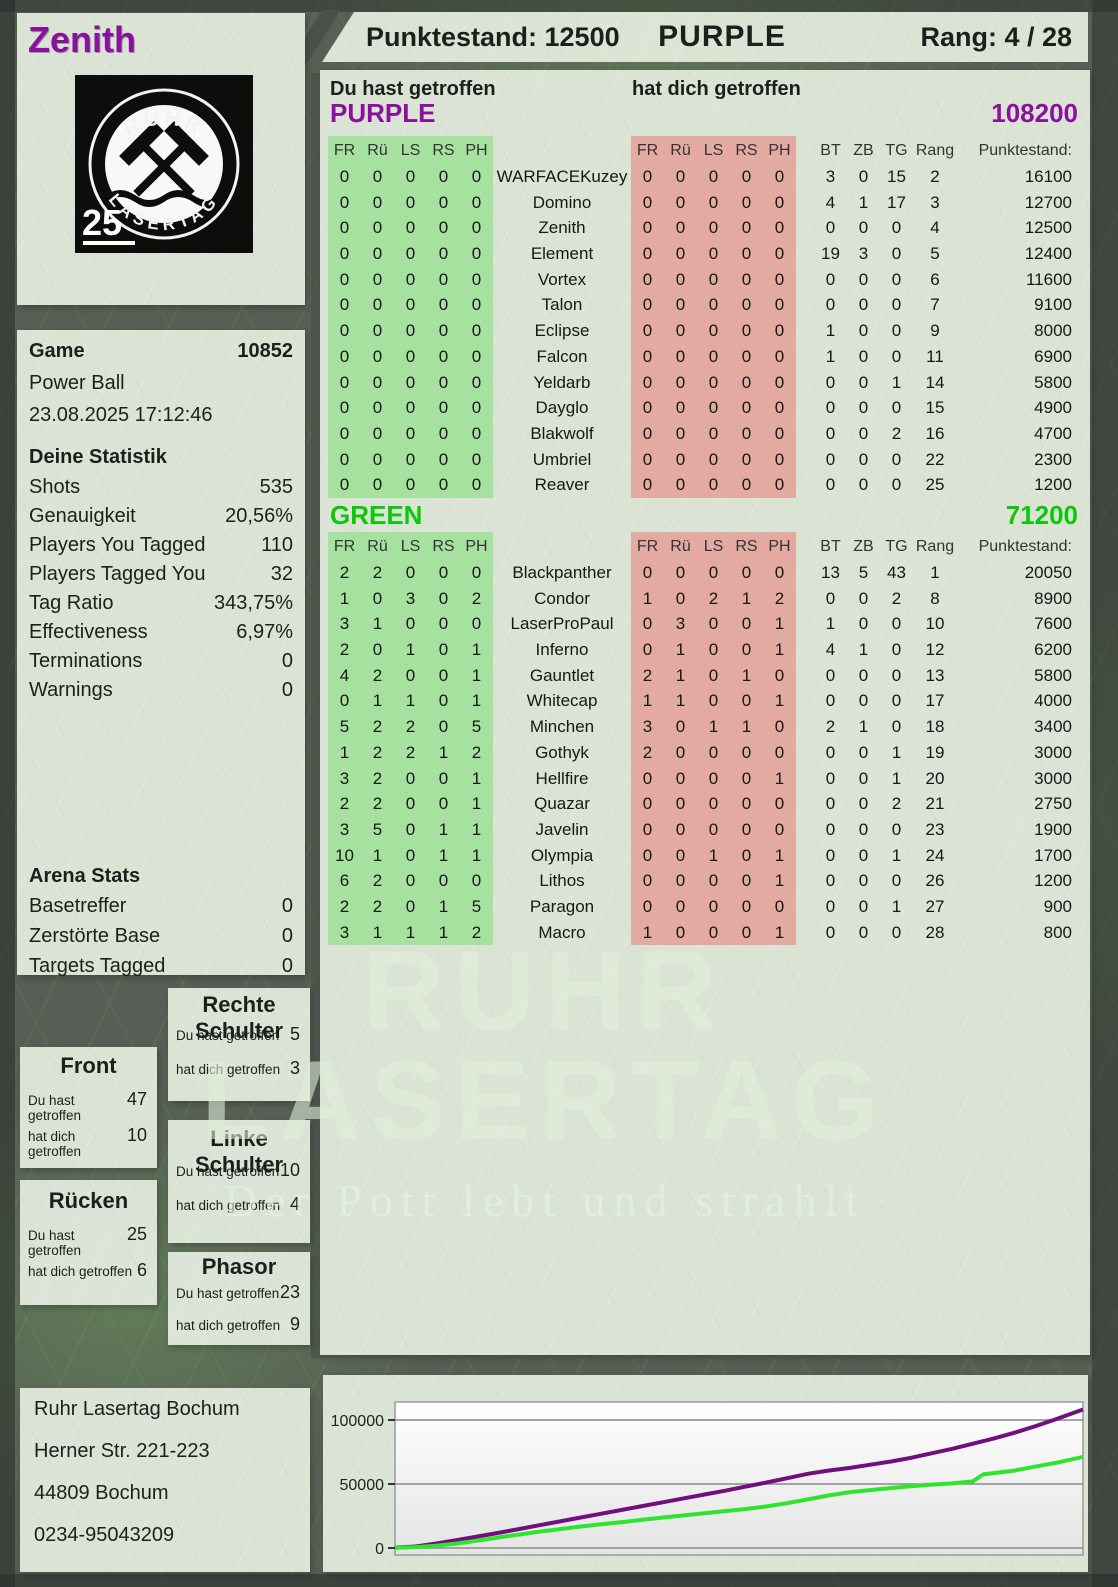 The image size is (1118, 1587). What do you see at coordinates (935, 356) in the screenshot?
I see `rank-cell: 11` at bounding box center [935, 356].